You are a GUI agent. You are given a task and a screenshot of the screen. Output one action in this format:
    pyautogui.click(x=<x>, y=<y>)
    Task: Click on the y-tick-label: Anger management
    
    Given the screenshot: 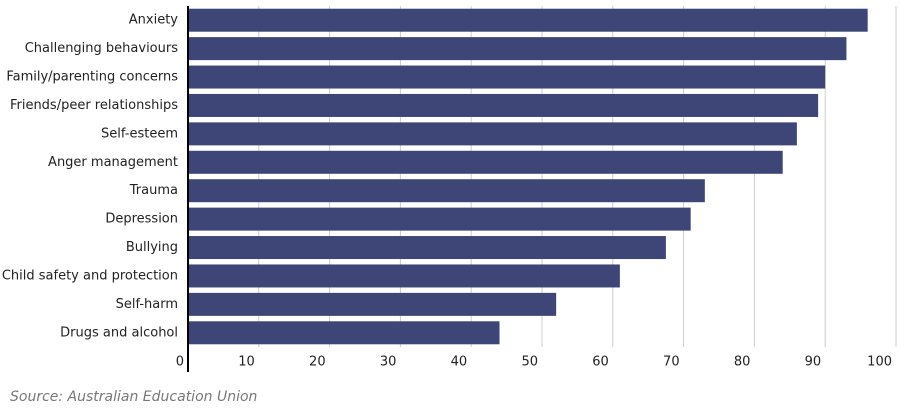 What is the action you would take?
    pyautogui.click(x=113, y=162)
    